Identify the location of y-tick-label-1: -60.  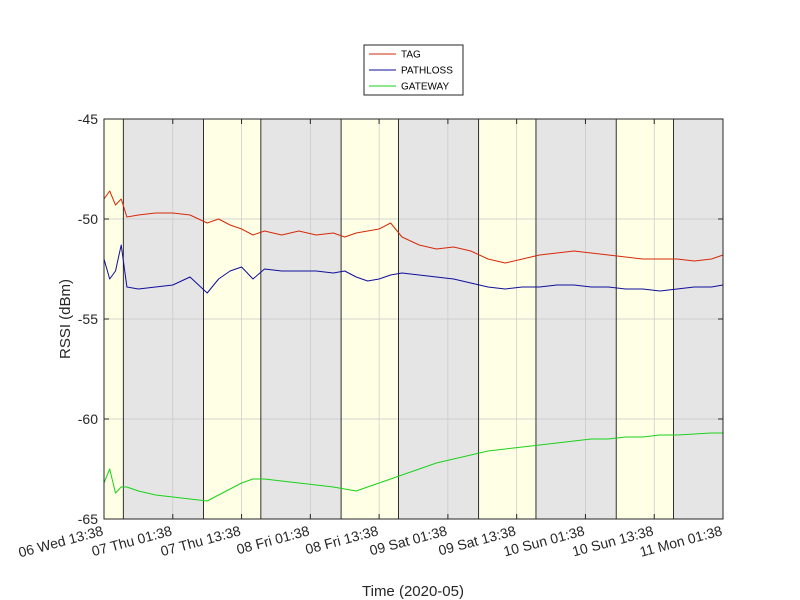
(88, 419).